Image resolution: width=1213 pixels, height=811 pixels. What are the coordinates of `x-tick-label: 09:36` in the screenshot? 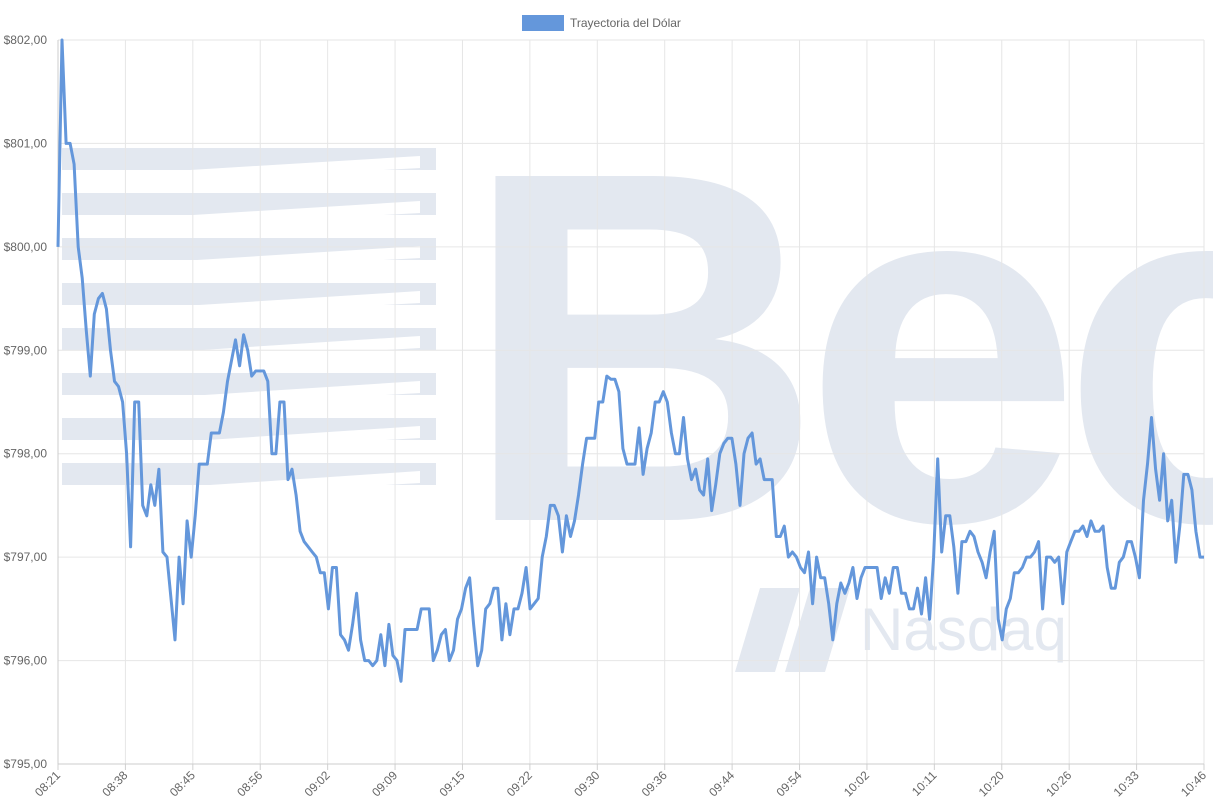 It's located at (654, 783).